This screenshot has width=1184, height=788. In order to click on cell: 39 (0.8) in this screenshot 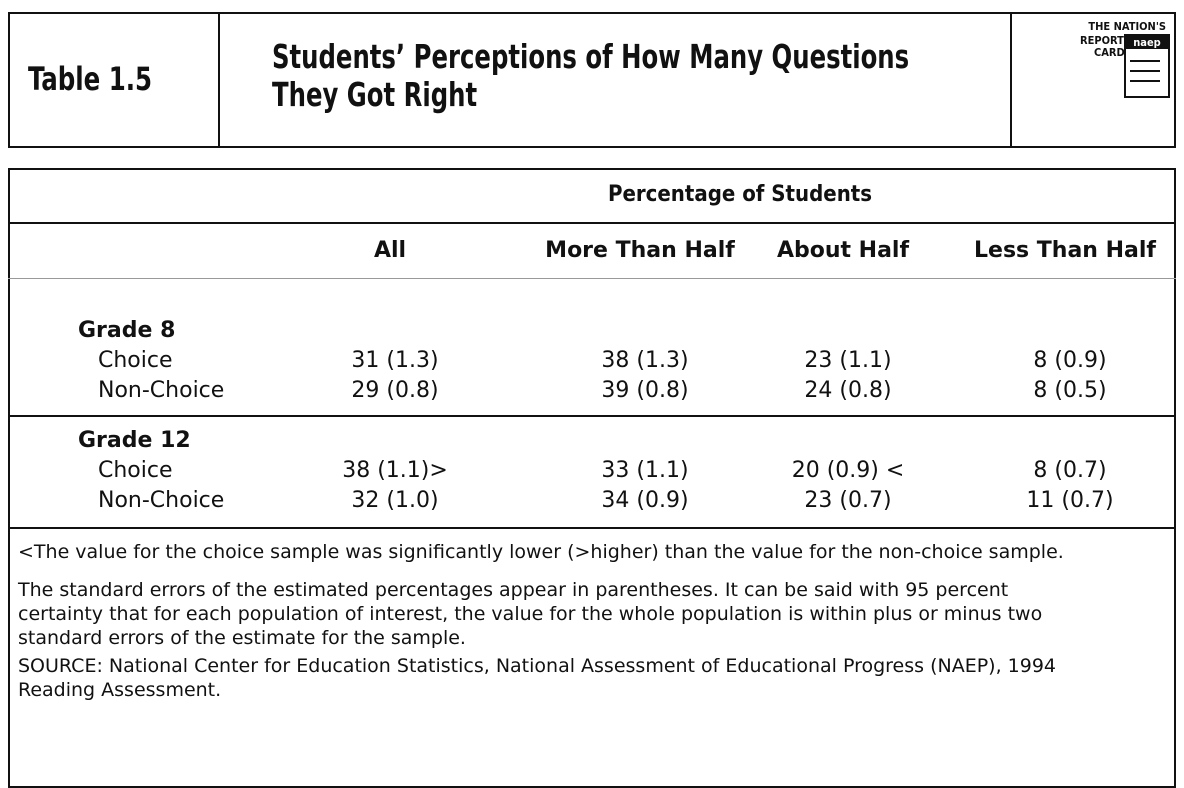, I will do `click(645, 390)`.